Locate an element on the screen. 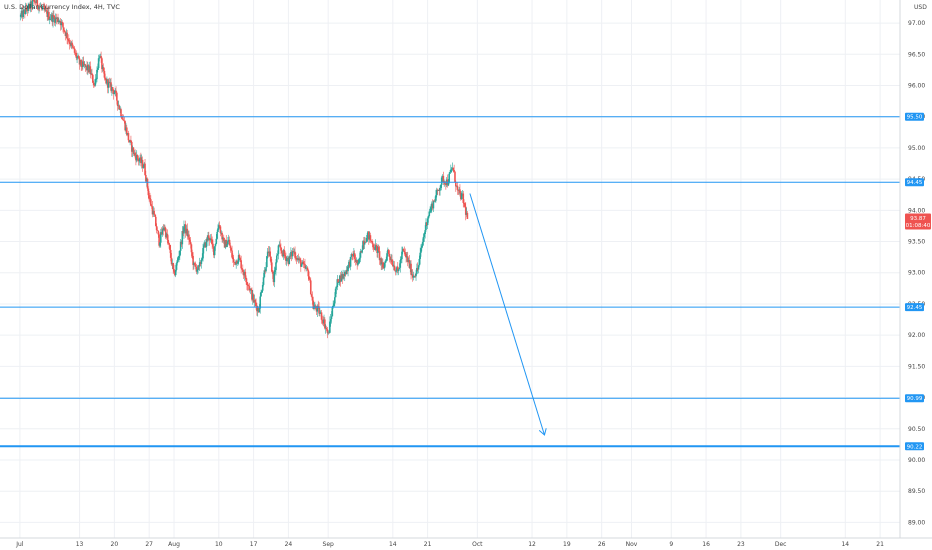 The height and width of the screenshot is (550, 932). level-price-badge is located at coordinates (914, 398).